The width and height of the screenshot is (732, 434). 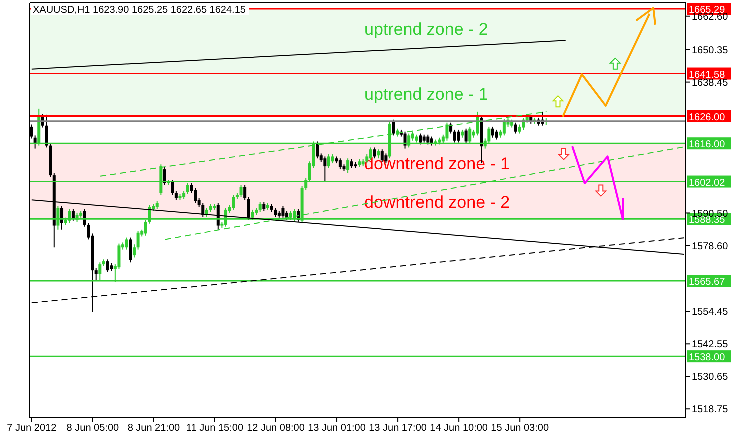 I want to click on band-label: uptrend zone - 1, so click(x=426, y=94).